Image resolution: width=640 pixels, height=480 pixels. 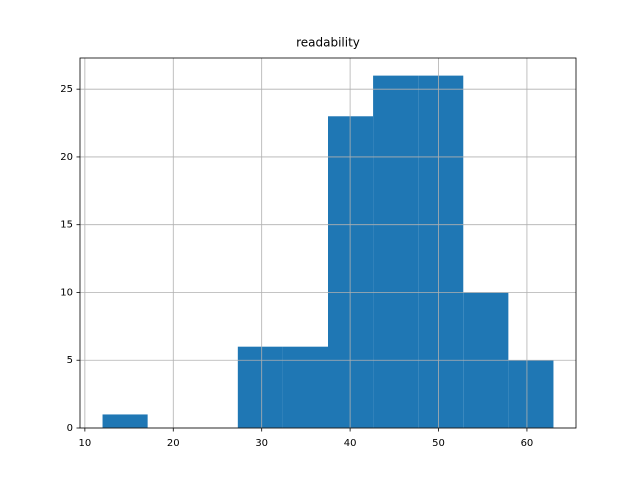 What do you see at coordinates (261, 443) in the screenshot?
I see `x-tick-label: 30` at bounding box center [261, 443].